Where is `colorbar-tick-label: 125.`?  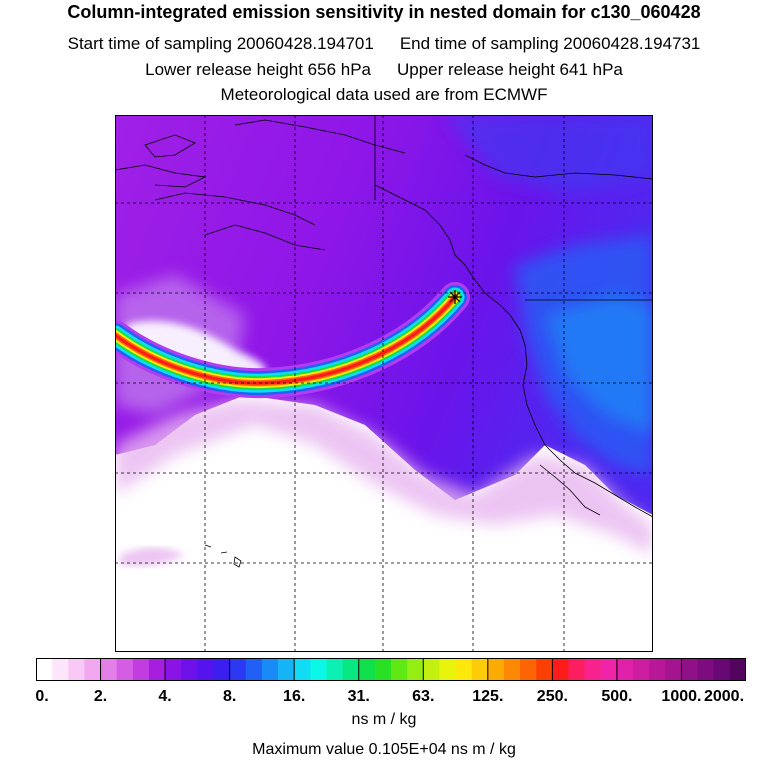 colorbar-tick-label: 125. is located at coordinates (488, 696).